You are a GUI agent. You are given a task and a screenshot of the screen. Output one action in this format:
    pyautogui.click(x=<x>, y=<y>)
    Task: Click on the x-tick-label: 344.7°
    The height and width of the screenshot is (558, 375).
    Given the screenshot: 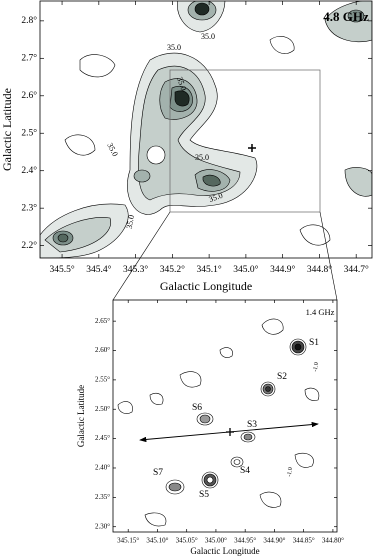 What is the action you would take?
    pyautogui.click(x=356, y=269)
    